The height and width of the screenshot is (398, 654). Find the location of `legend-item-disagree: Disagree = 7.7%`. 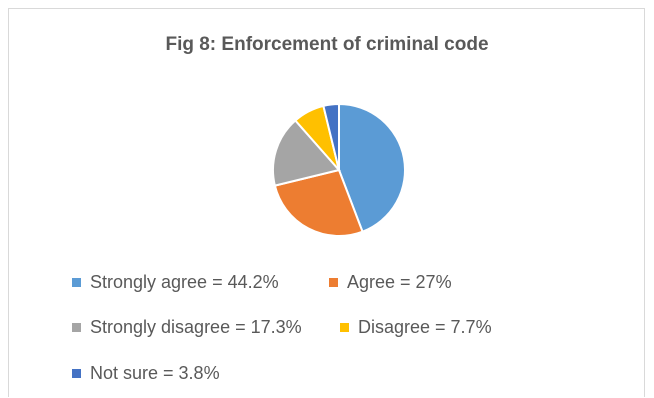

legend-item-disagree: Disagree = 7.7% is located at coordinates (416, 327).